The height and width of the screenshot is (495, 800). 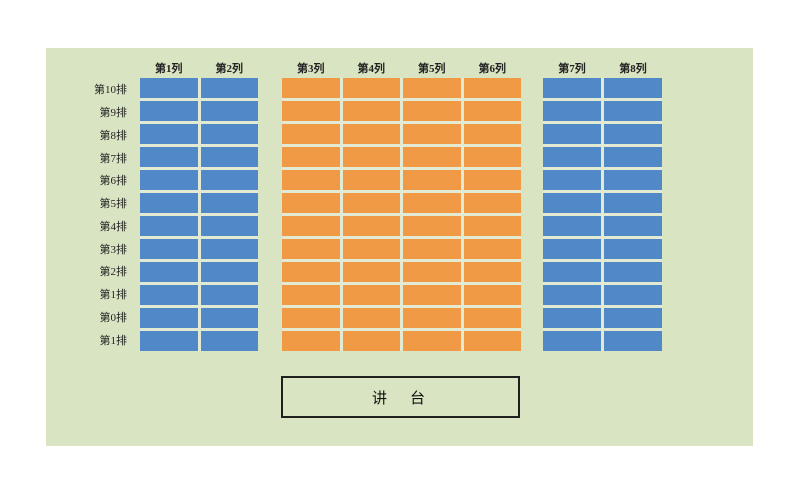 What do you see at coordinates (199, 69) in the screenshot?
I see `column-headers: 第1列 第2列` at bounding box center [199, 69].